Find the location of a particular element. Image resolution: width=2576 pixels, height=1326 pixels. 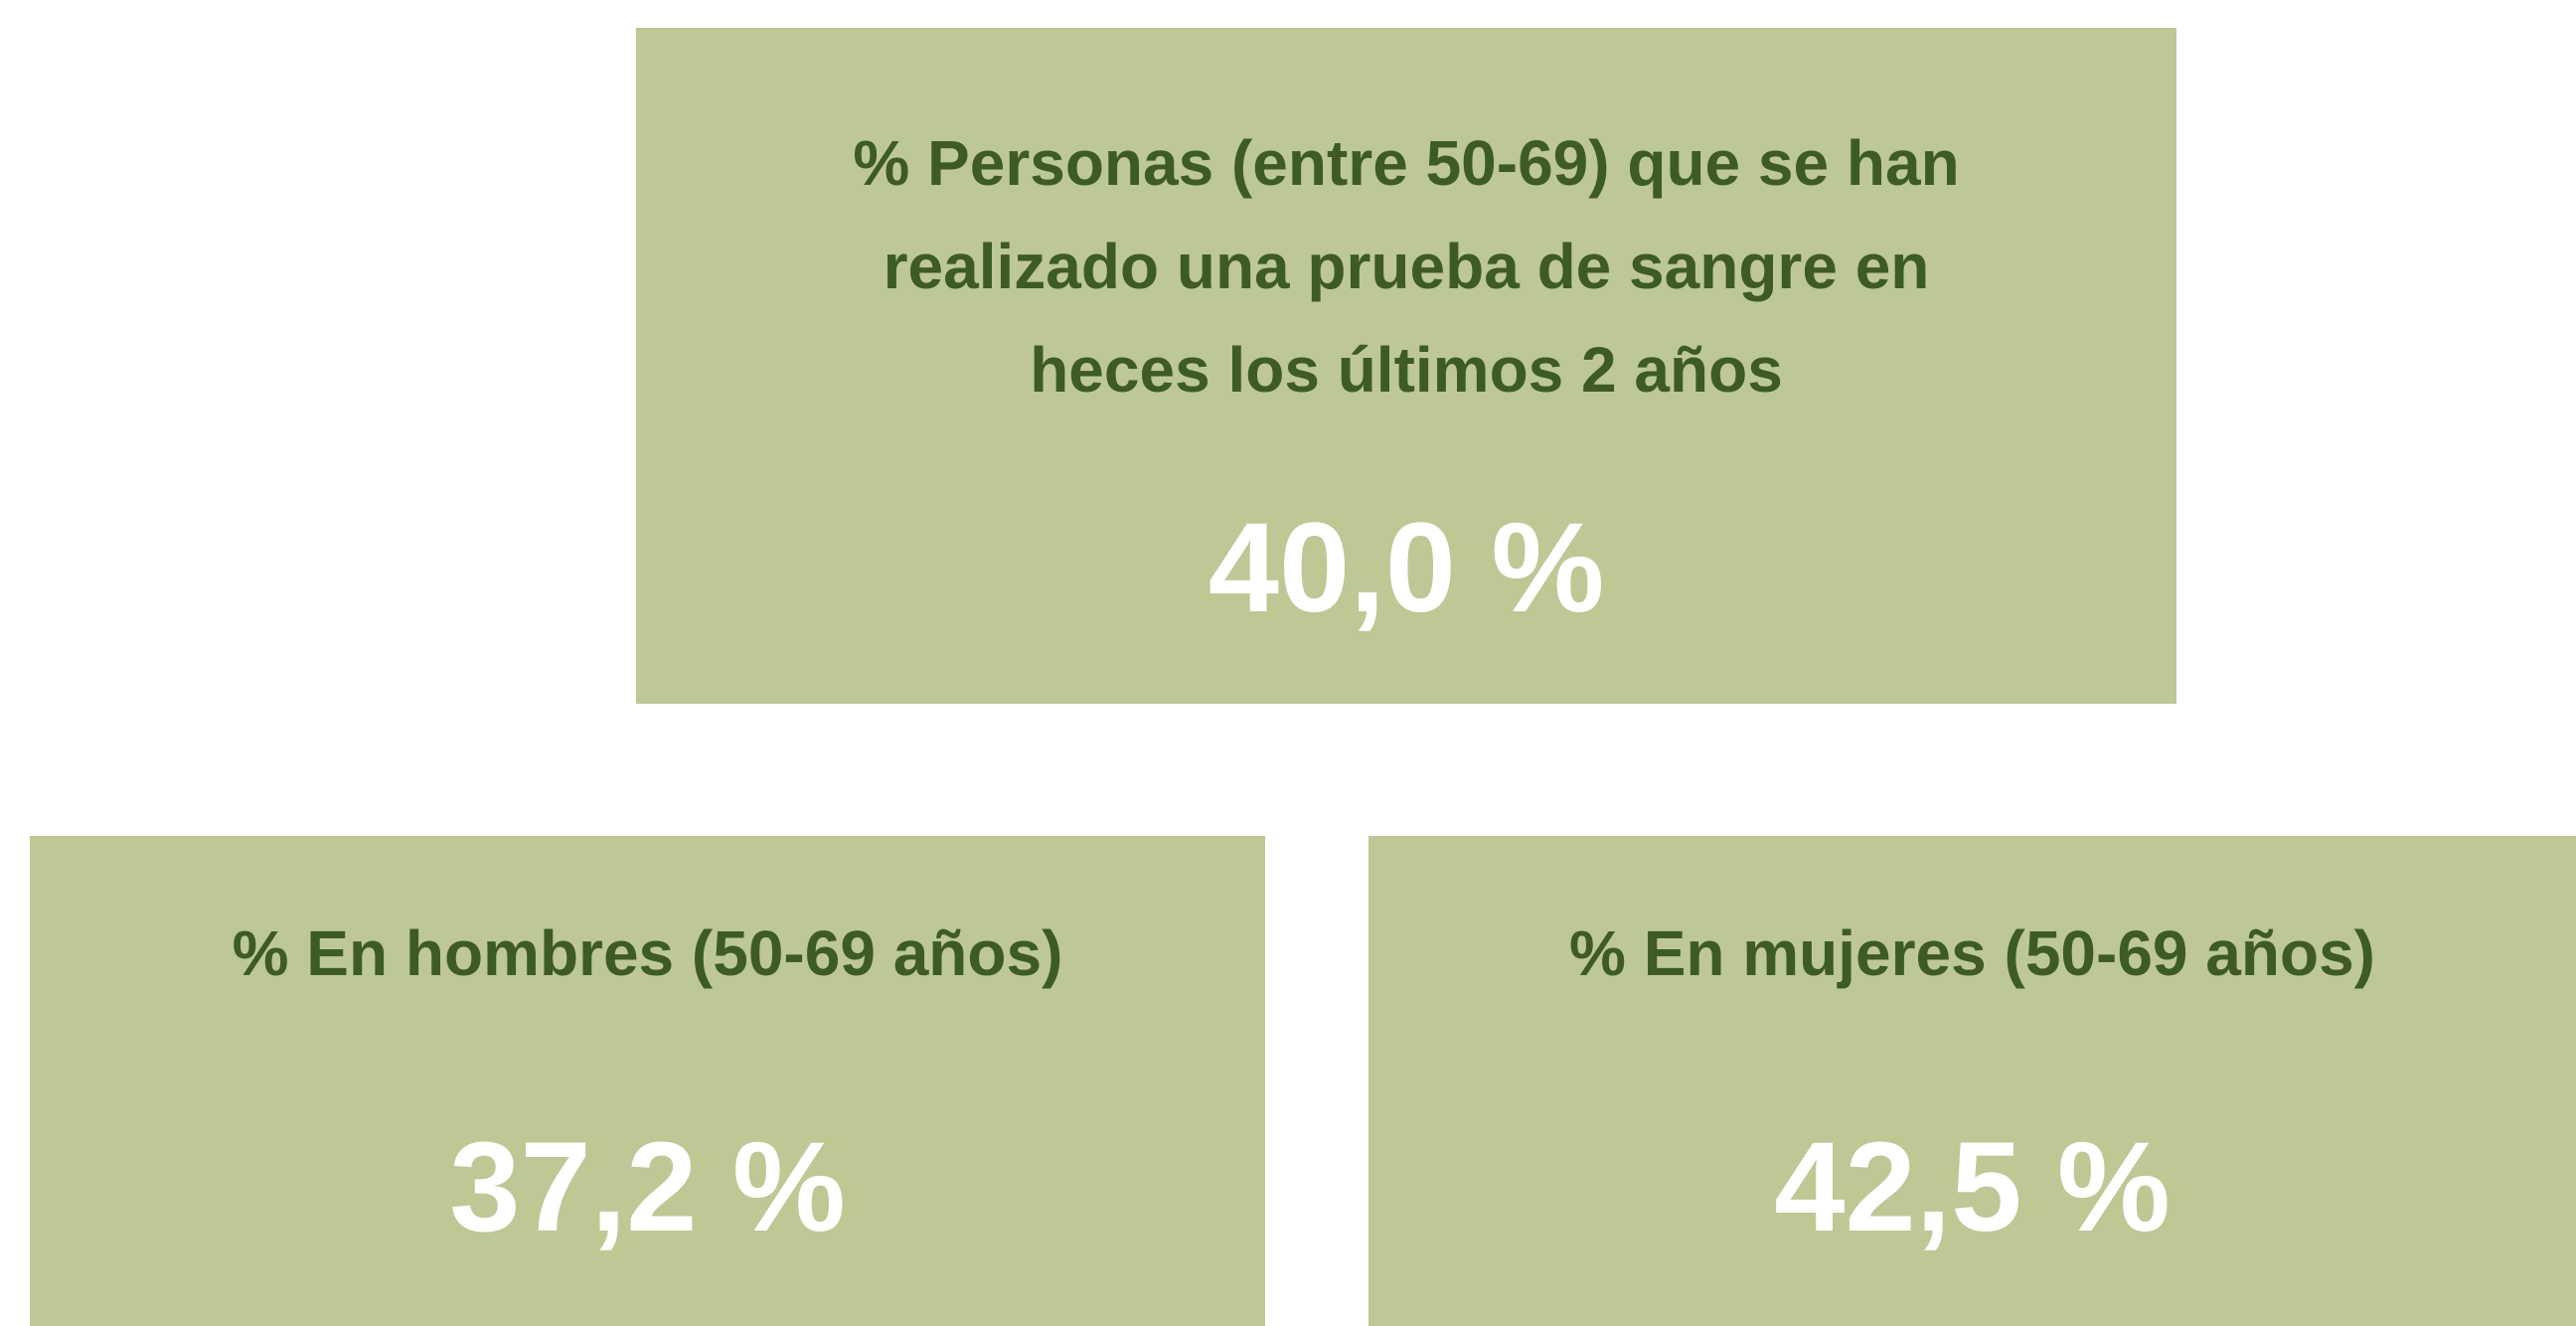

card-value: 42,5 % is located at coordinates (1972, 1187).